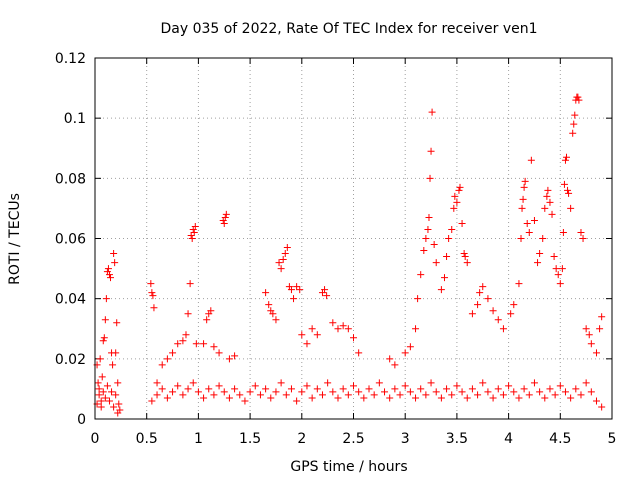 The width and height of the screenshot is (640, 480). Describe the element at coordinates (70, 240) in the screenshot. I see `y-tick-label: 0.06` at that location.